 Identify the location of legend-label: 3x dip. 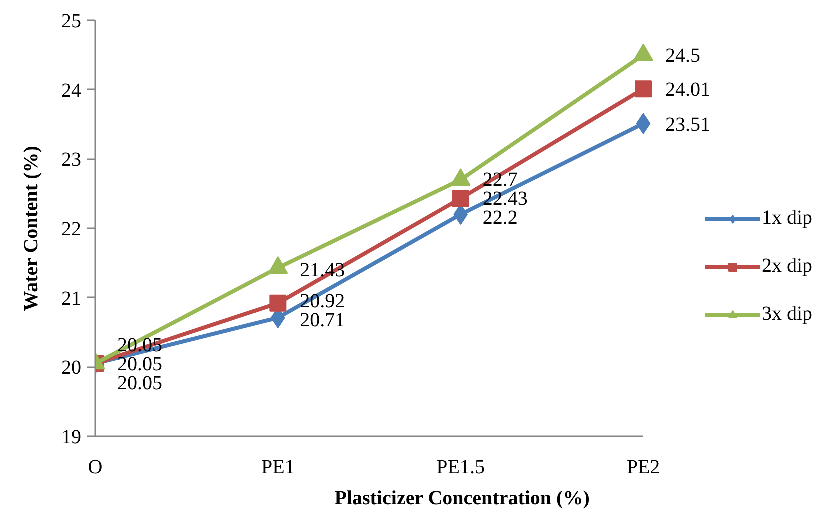
(787, 314).